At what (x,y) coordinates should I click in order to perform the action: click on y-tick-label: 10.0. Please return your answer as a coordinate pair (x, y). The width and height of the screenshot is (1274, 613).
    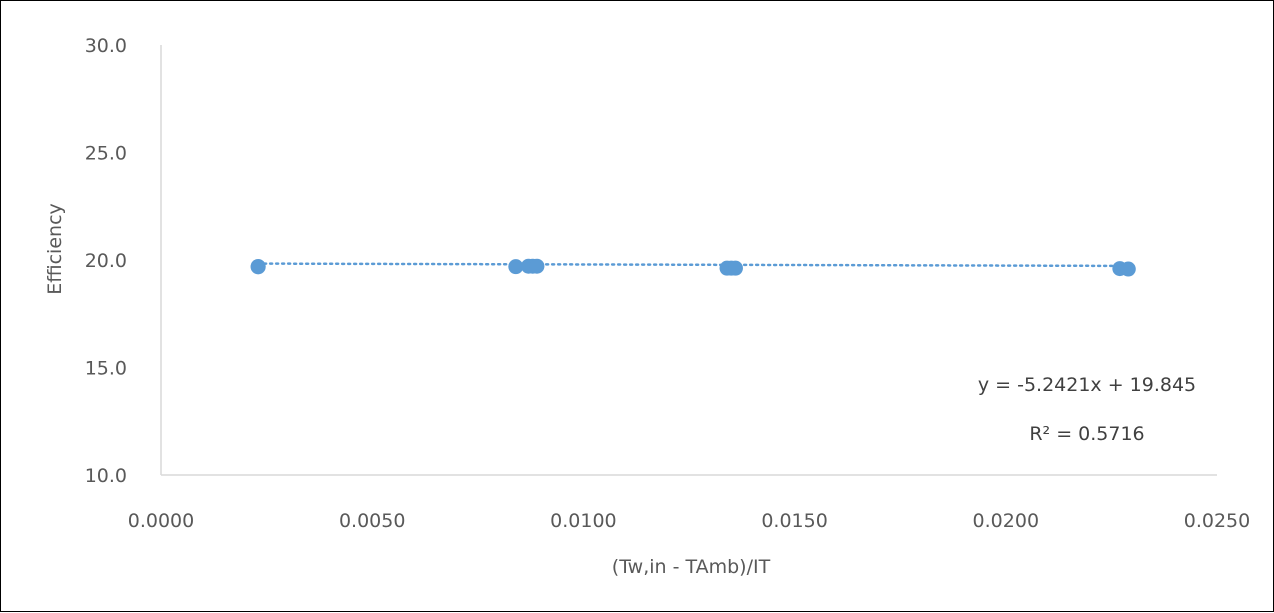
    Looking at the image, I should click on (106, 476).